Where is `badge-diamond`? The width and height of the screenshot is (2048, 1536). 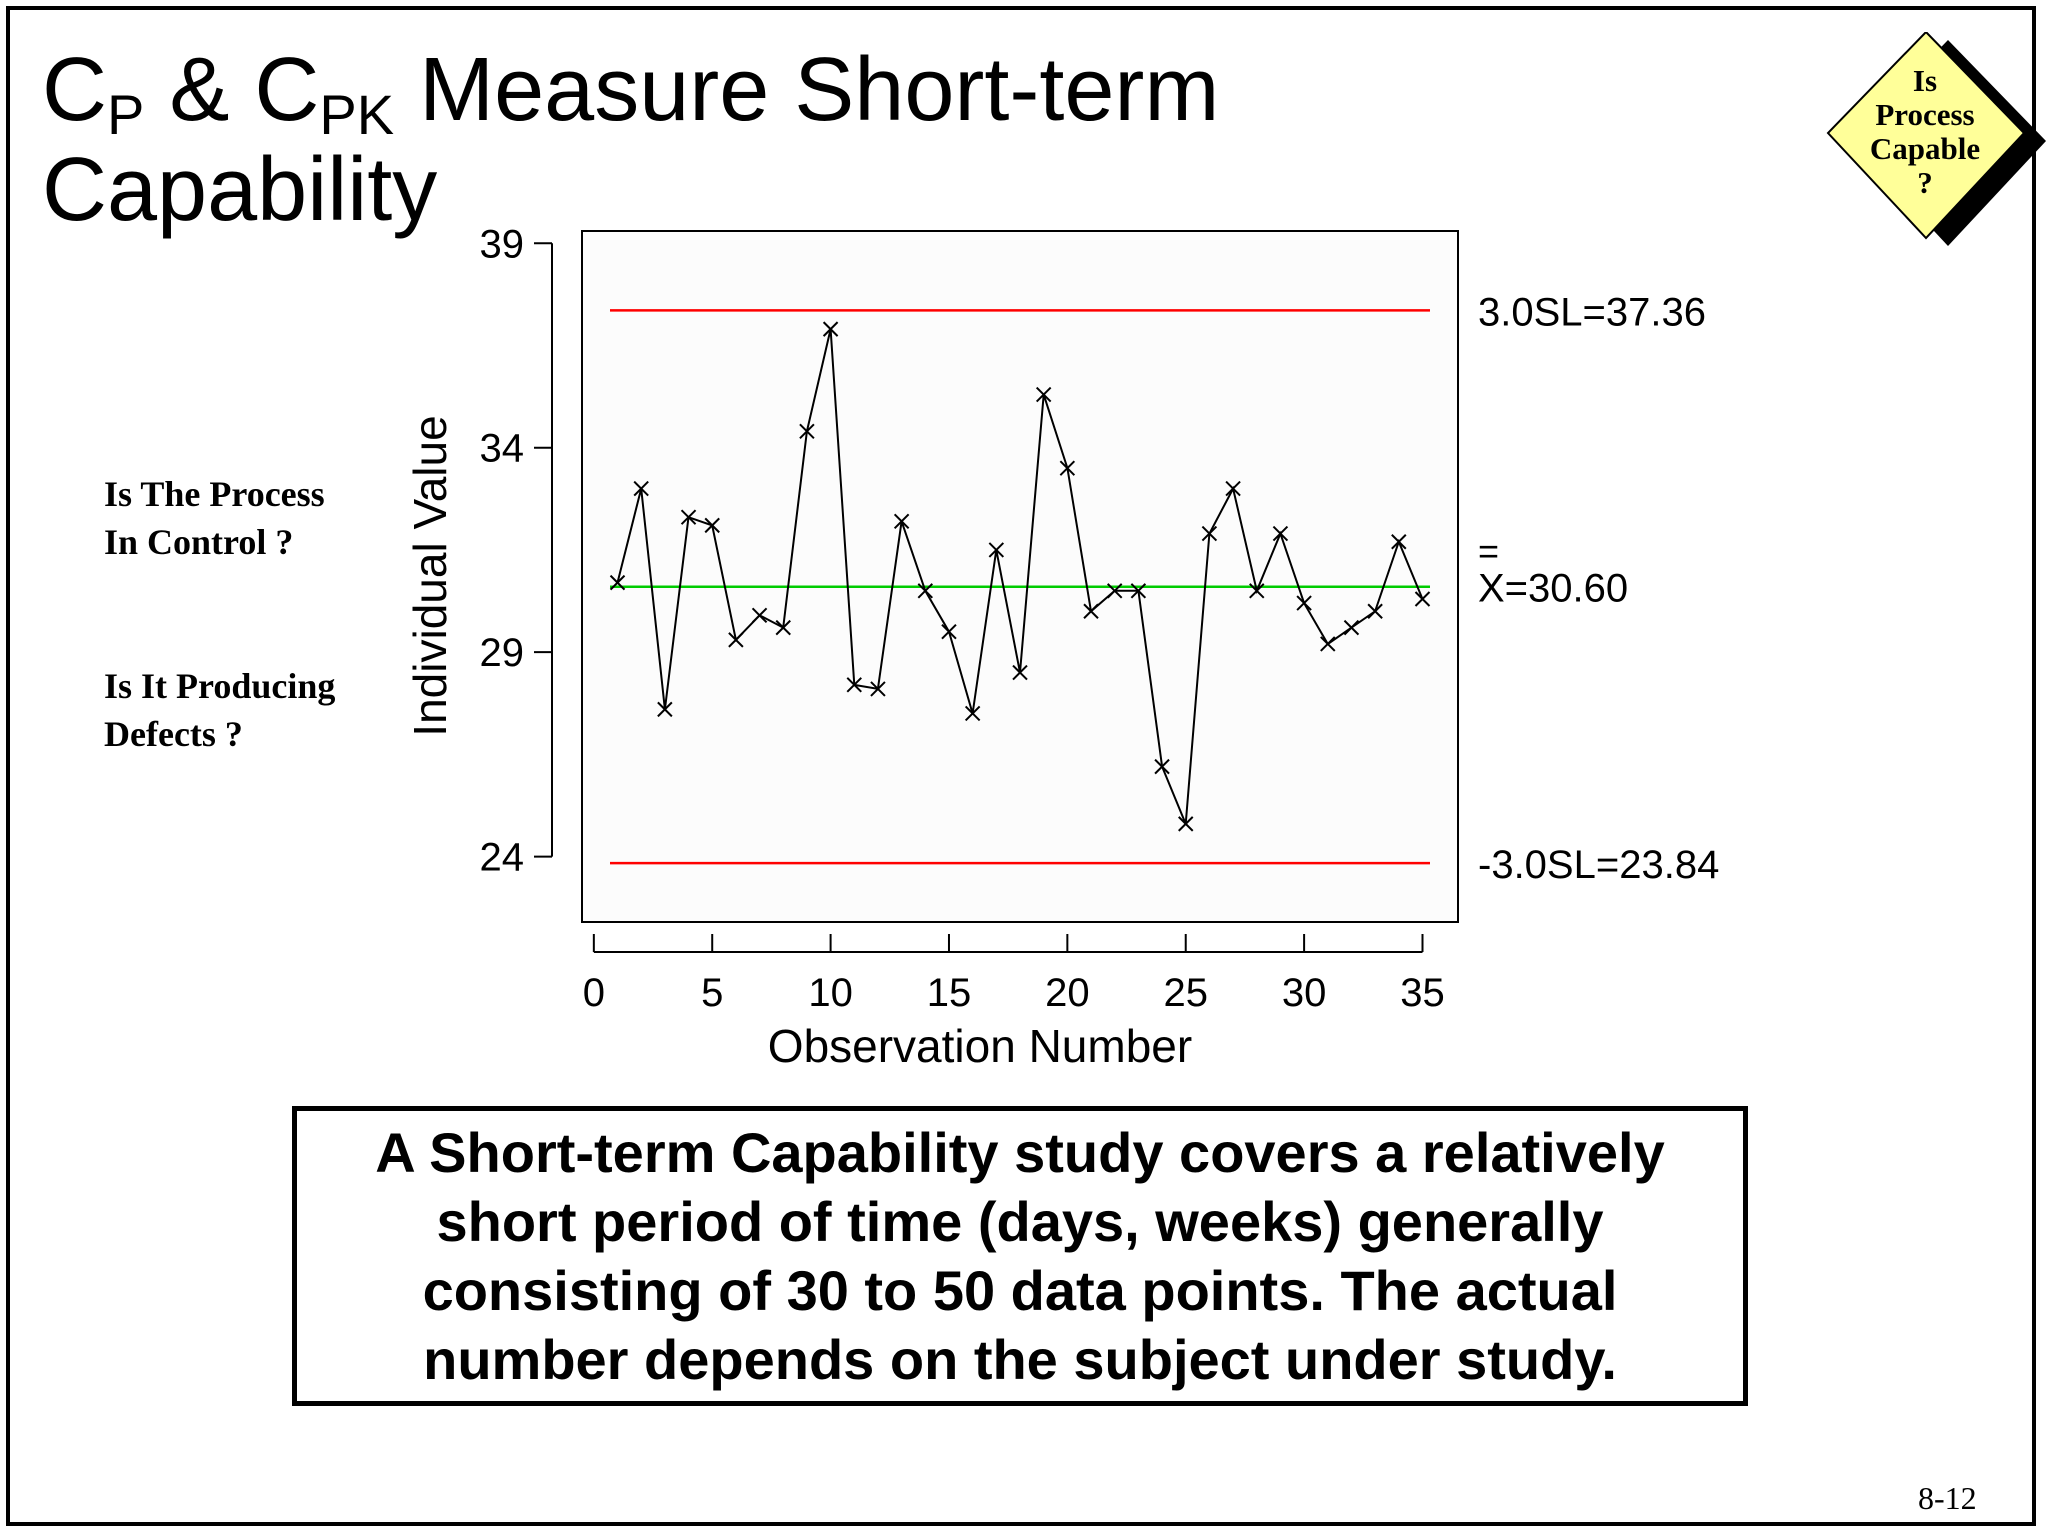
badge-diamond is located at coordinates (1926, 136).